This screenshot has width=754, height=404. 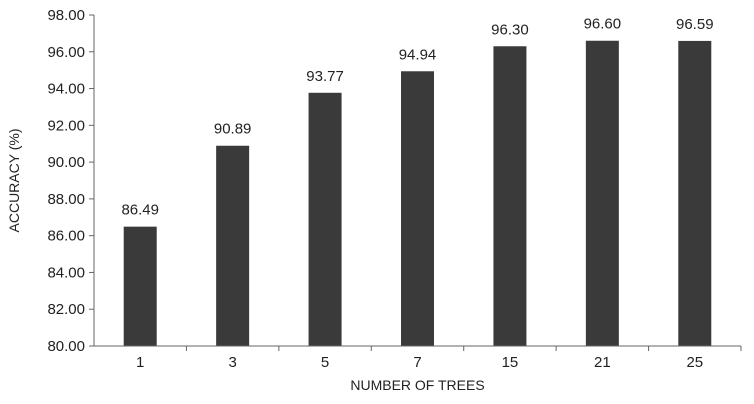 What do you see at coordinates (418, 54) in the screenshot?
I see `data-label: 94.94` at bounding box center [418, 54].